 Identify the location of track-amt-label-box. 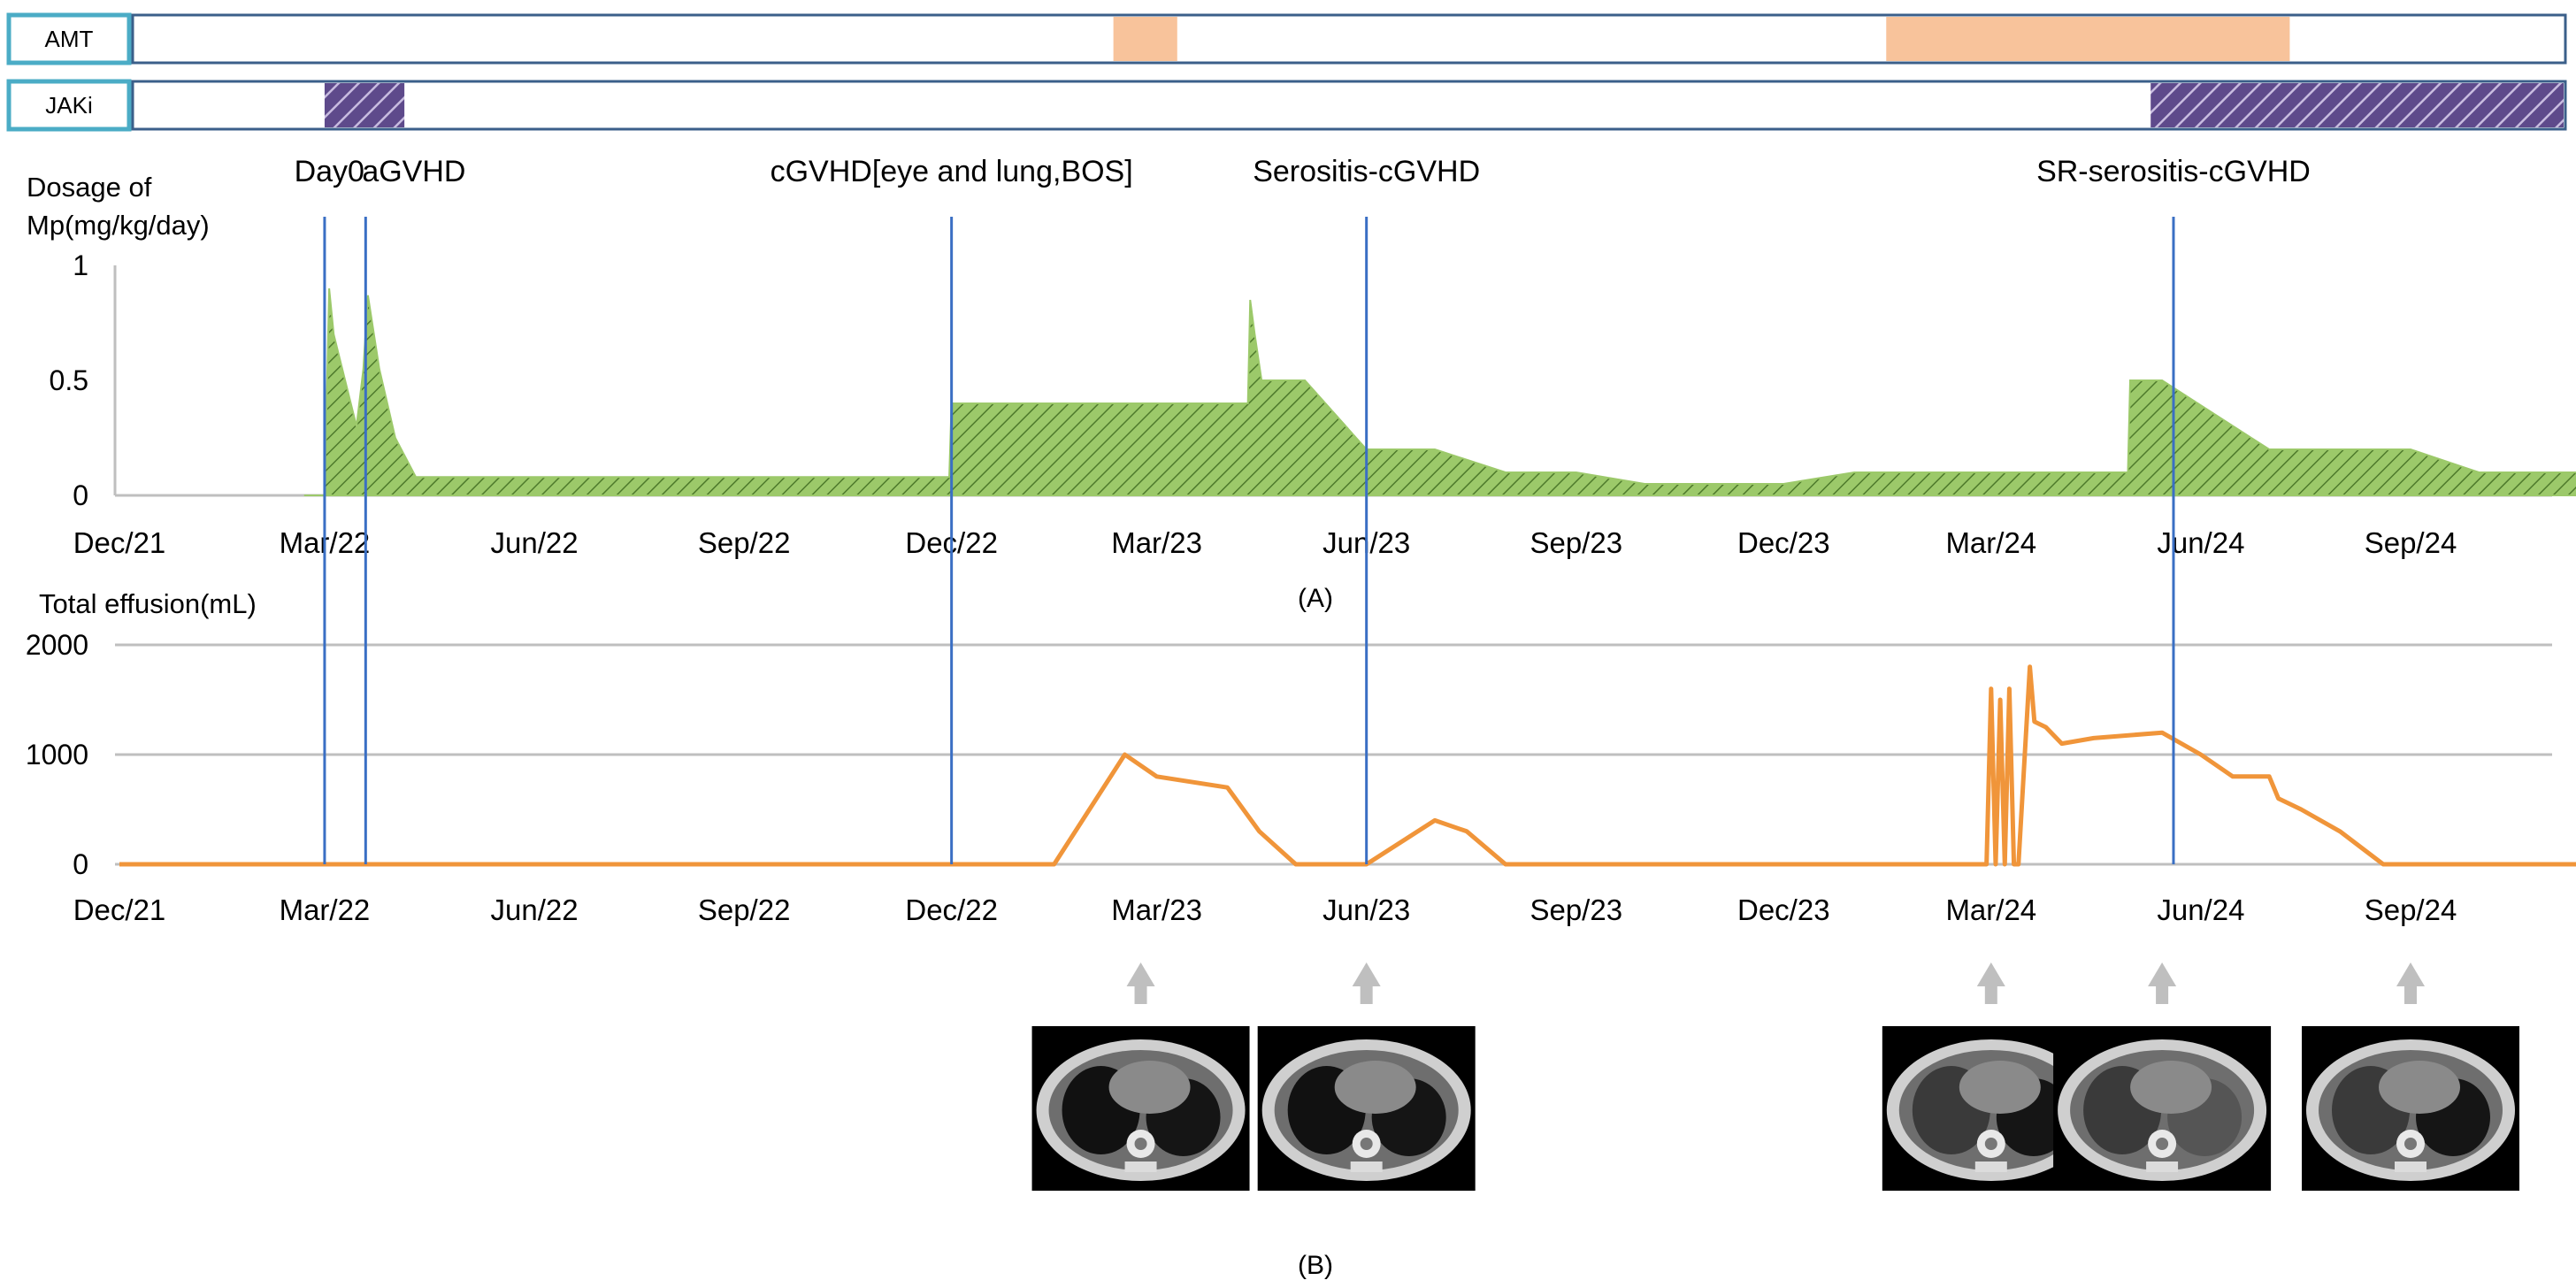
(69, 38).